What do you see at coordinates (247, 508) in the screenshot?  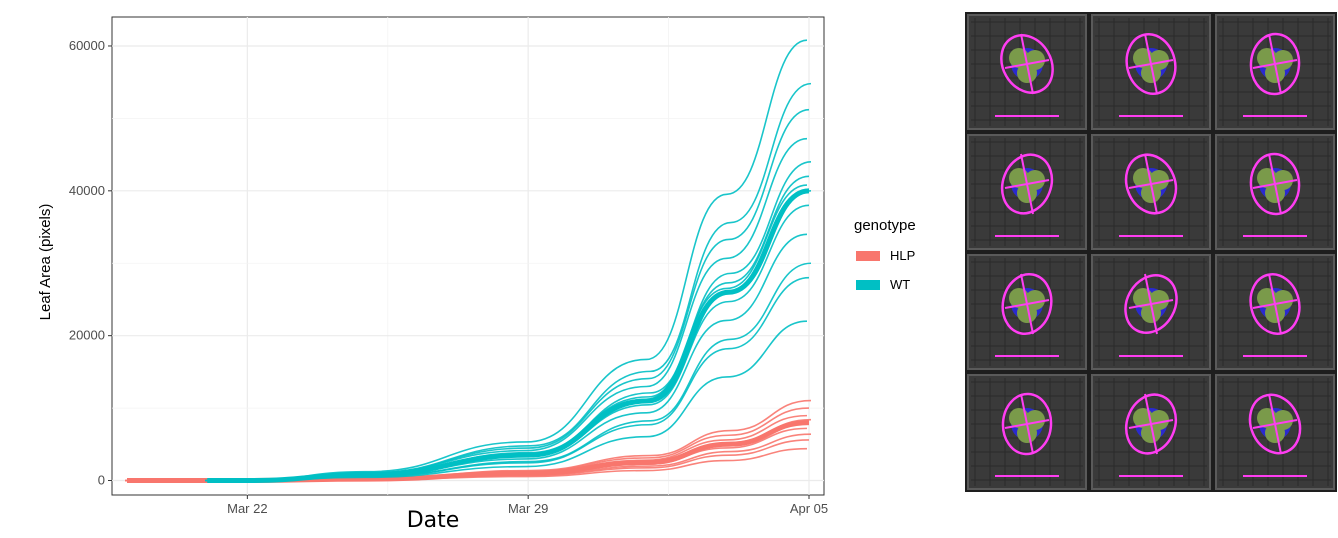 I see `x-tick-label: Mar 22` at bounding box center [247, 508].